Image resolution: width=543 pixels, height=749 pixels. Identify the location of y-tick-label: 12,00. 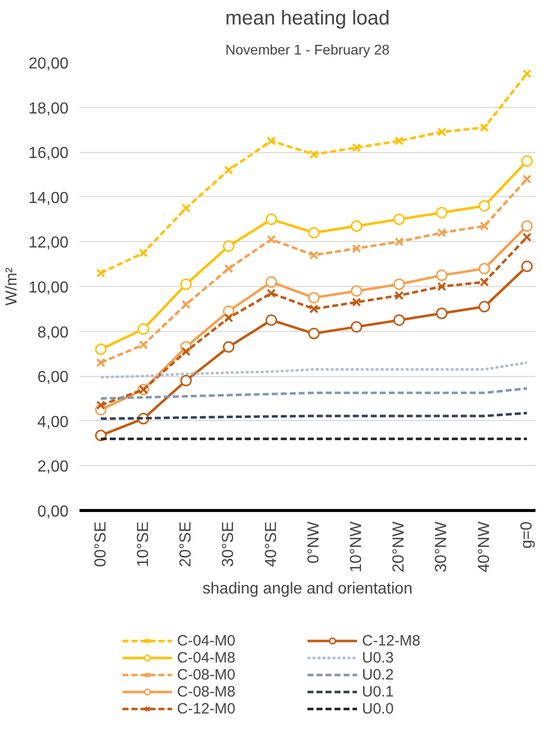
(48, 243).